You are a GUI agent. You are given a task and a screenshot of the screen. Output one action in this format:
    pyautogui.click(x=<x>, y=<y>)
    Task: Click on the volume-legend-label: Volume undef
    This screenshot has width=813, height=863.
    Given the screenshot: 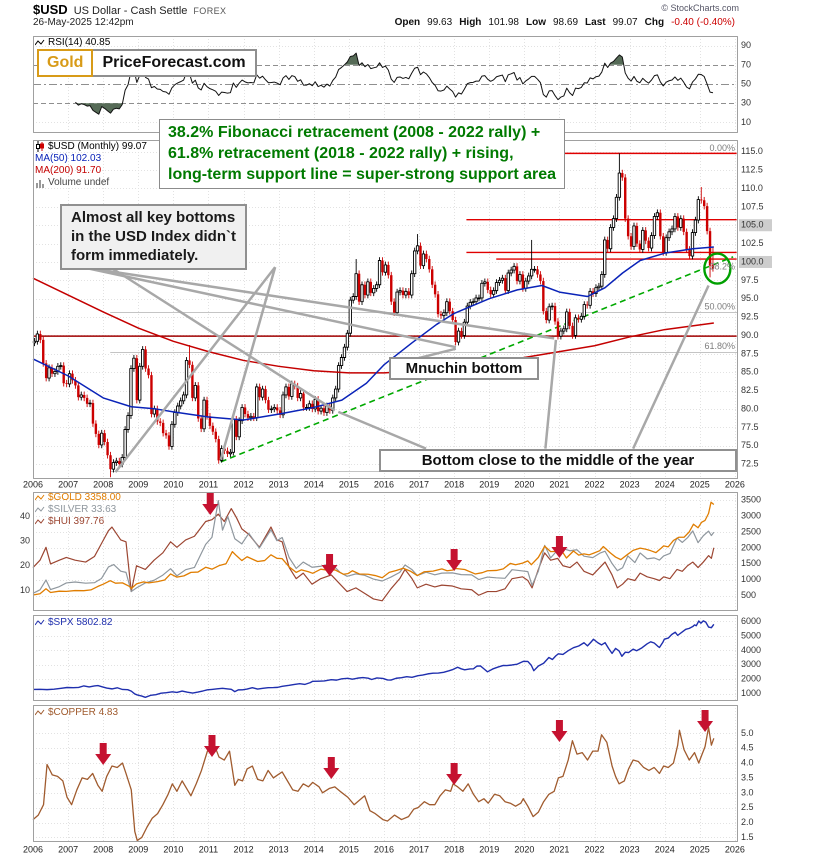 What is the action you would take?
    pyautogui.click(x=79, y=182)
    